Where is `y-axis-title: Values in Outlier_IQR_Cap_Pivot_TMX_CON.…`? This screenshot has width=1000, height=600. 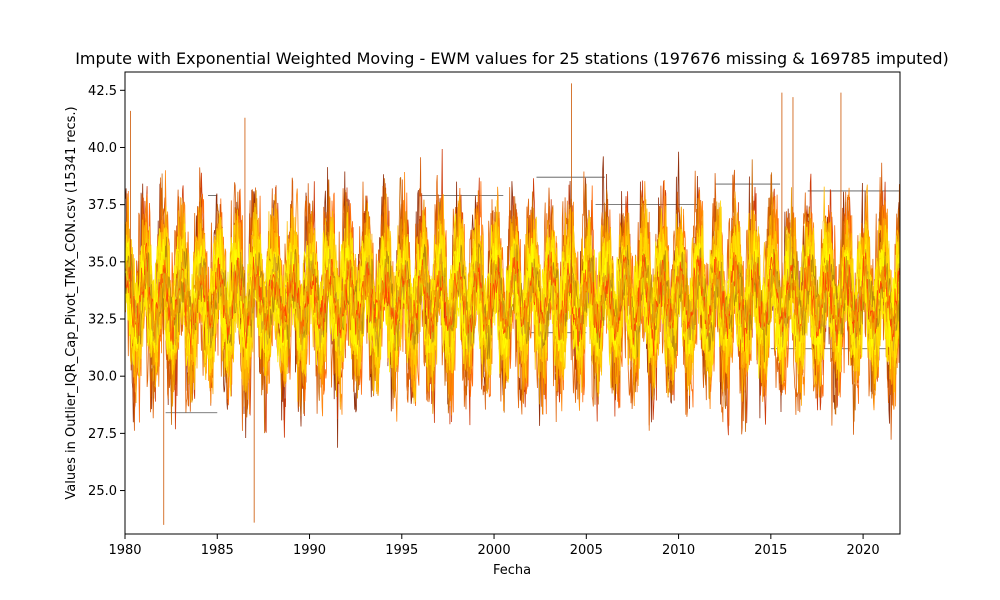 y-axis-title: Values in Outlier_IQR_Cap_Pivot_TMX_CON.… is located at coordinates (71, 302).